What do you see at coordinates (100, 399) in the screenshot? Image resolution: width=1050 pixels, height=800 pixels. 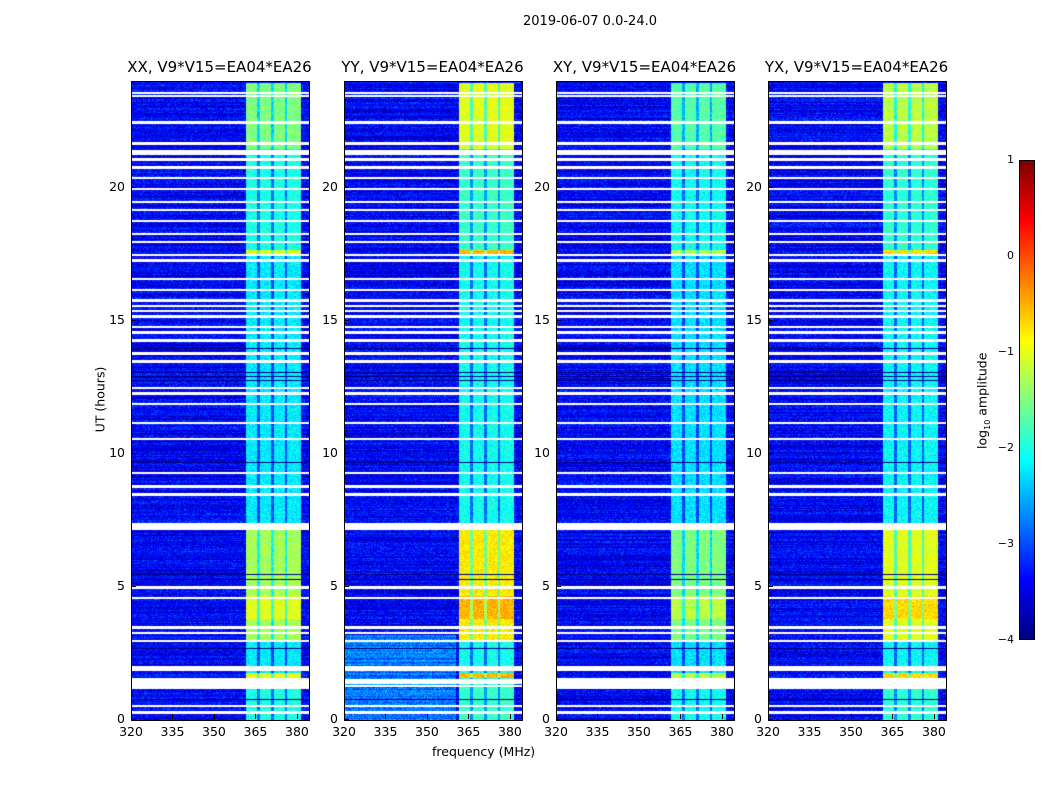 I see `y-axis-label: UT (hours)` at bounding box center [100, 399].